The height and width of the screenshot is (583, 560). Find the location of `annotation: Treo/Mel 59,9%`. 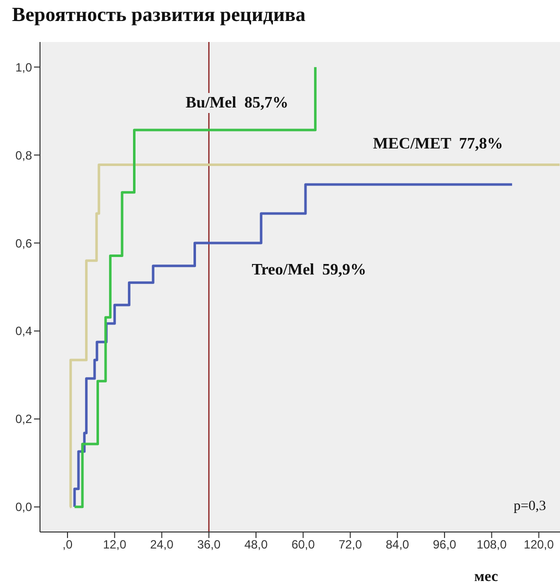

annotation: Treo/Mel 59,9% is located at coordinates (309, 270).